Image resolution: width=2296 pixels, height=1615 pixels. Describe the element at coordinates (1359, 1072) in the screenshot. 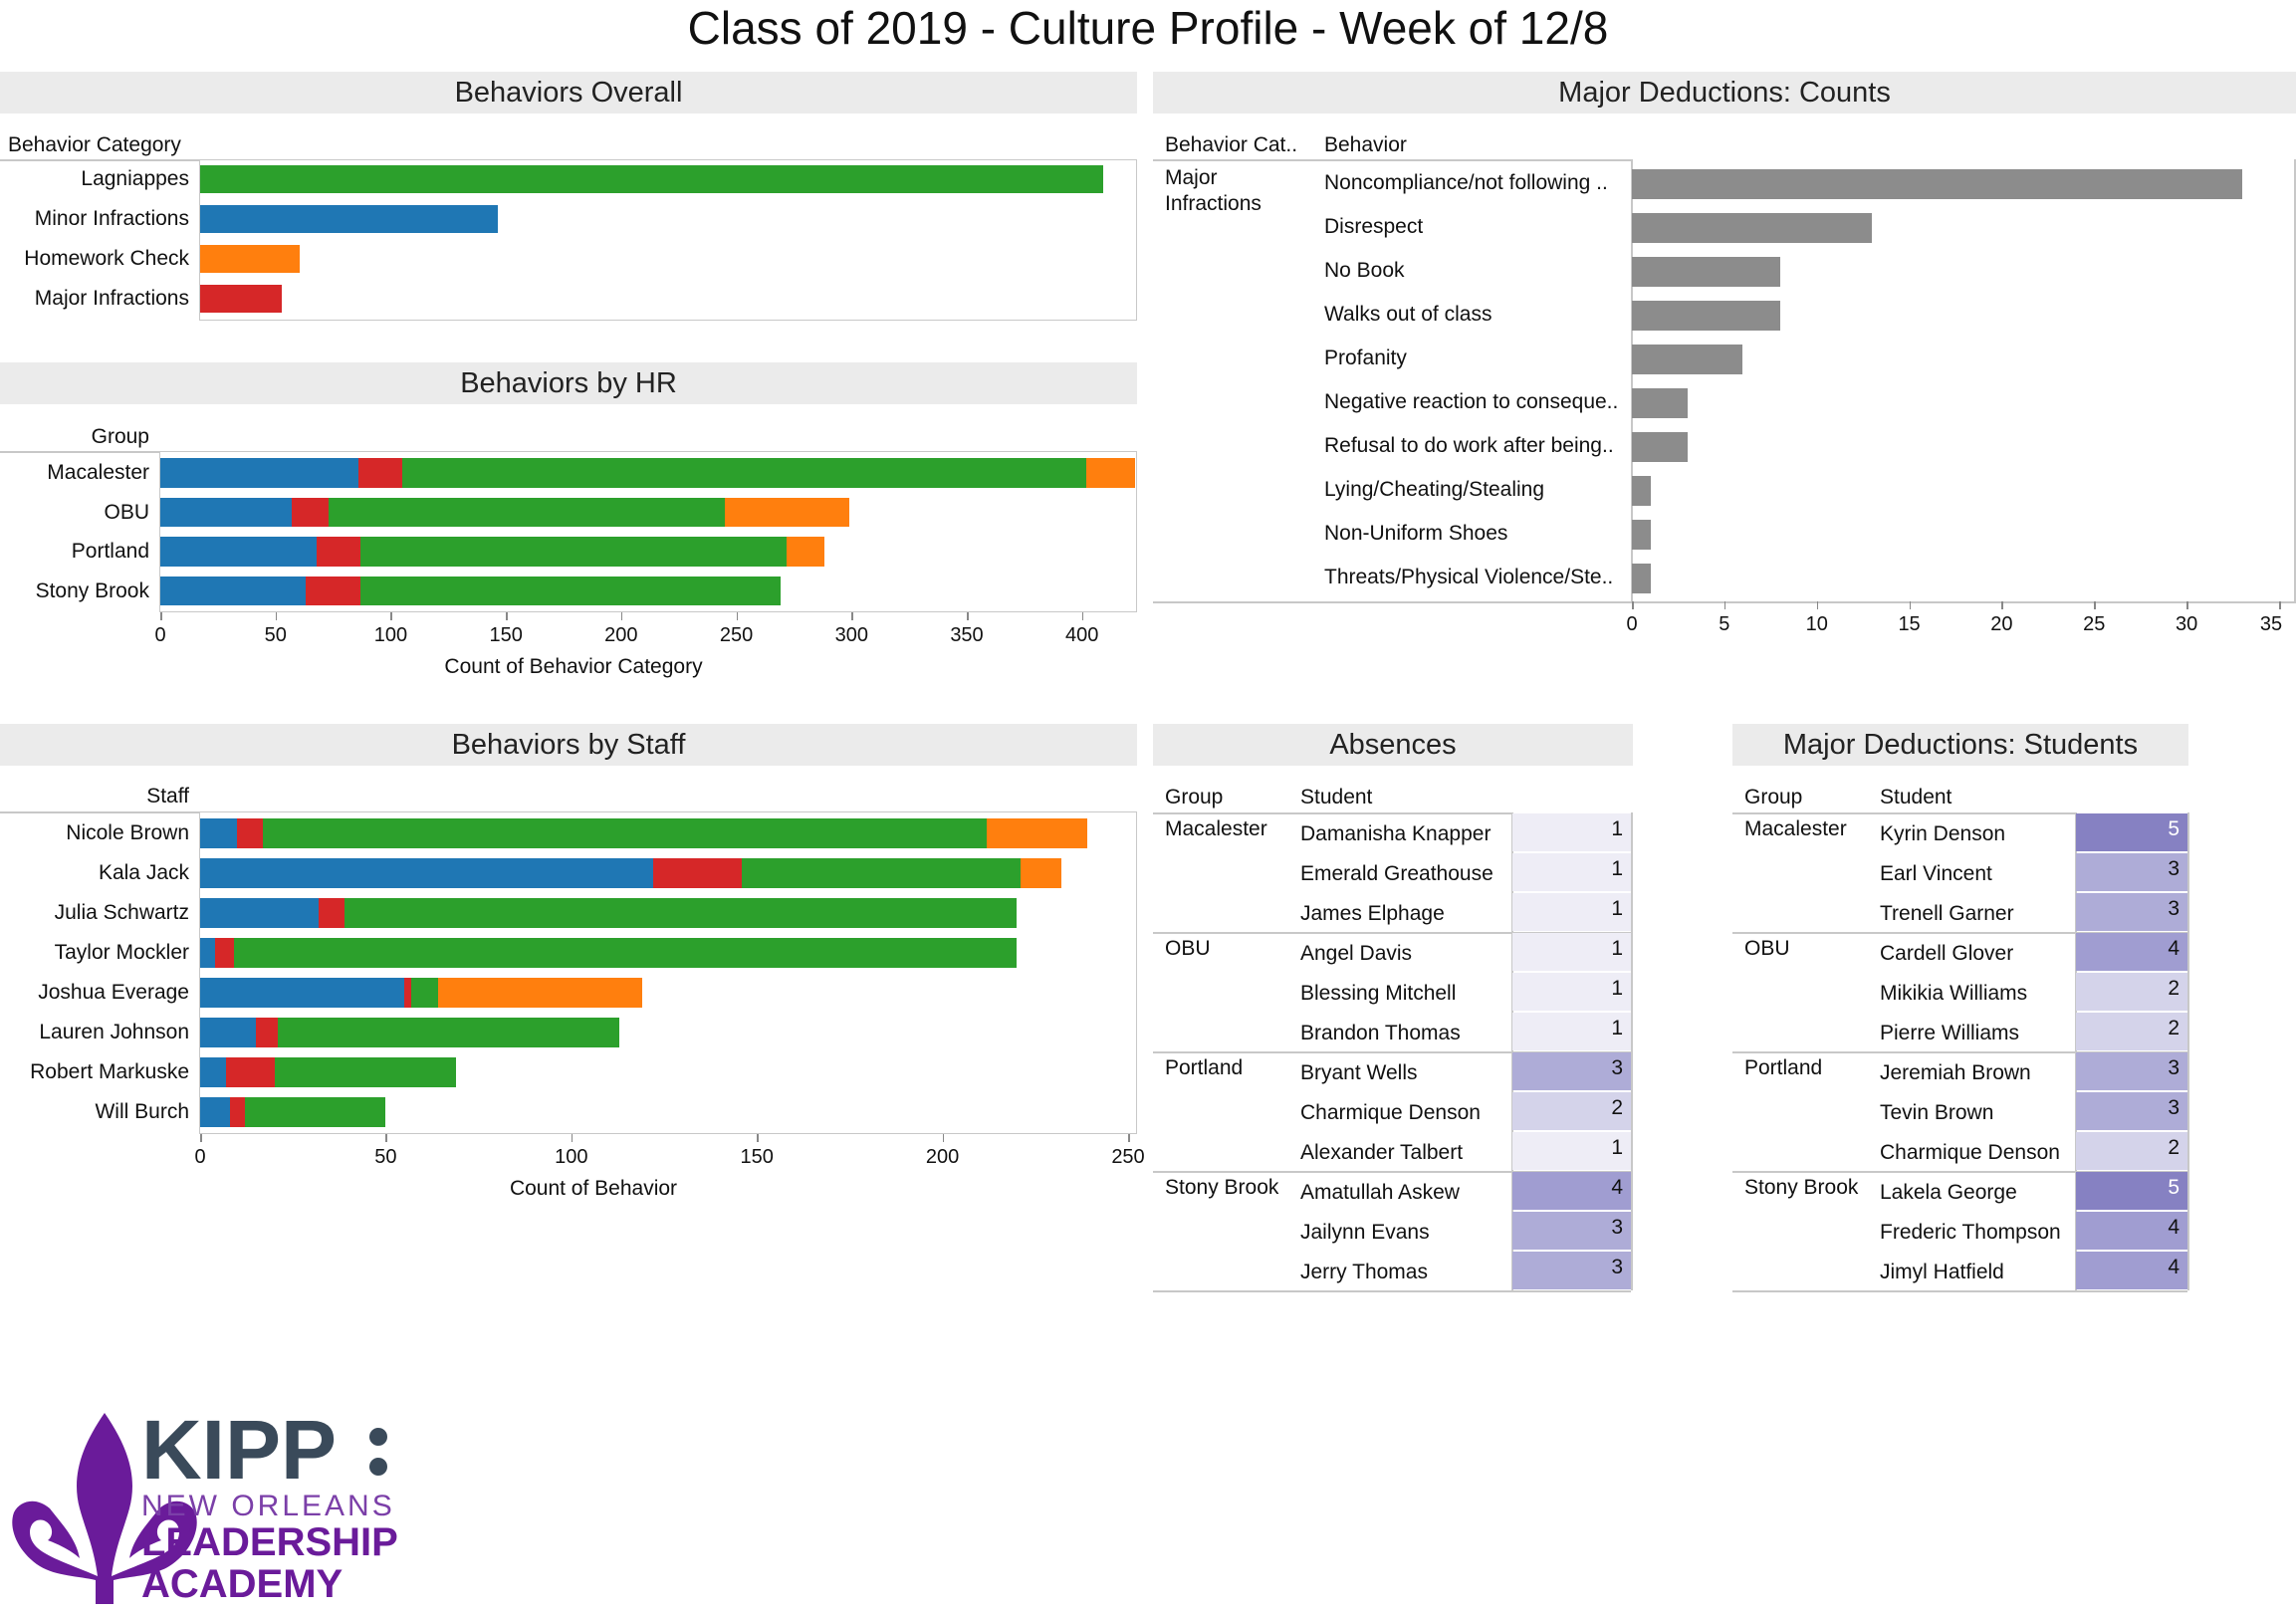

I see `student-name: Bryant Wells` at that location.